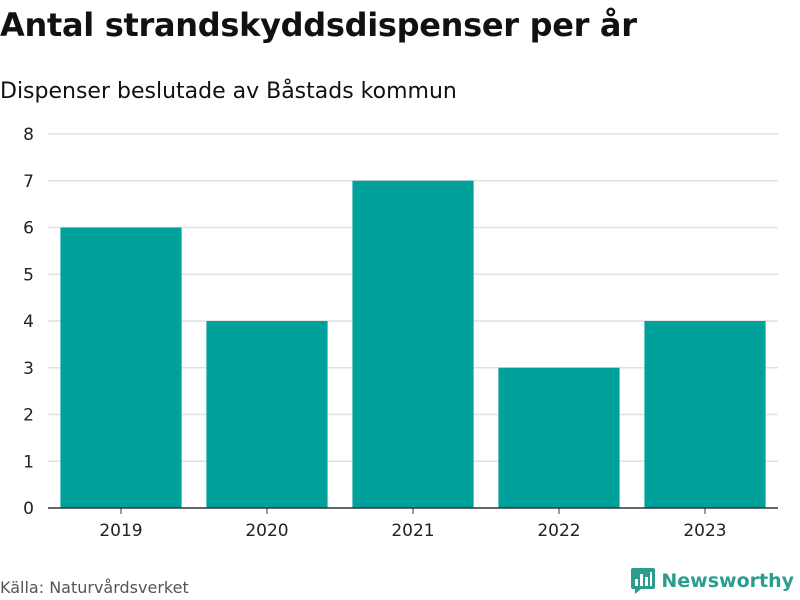 The height and width of the screenshot is (600, 800). What do you see at coordinates (121, 367) in the screenshot?
I see `bar-2019` at bounding box center [121, 367].